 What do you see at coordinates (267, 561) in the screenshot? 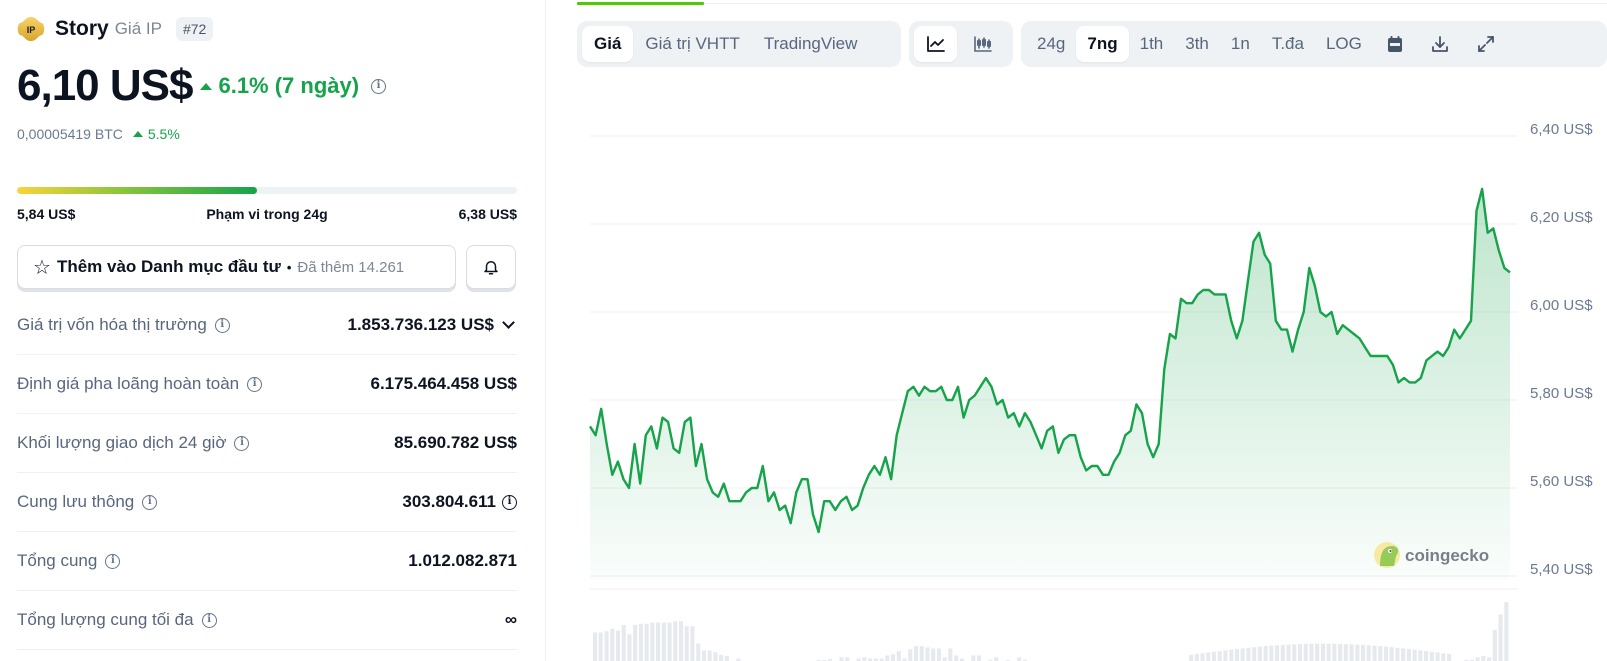
I see `stat-row-total-supply: Tổng cung i 1.012.082.871` at bounding box center [267, 561].